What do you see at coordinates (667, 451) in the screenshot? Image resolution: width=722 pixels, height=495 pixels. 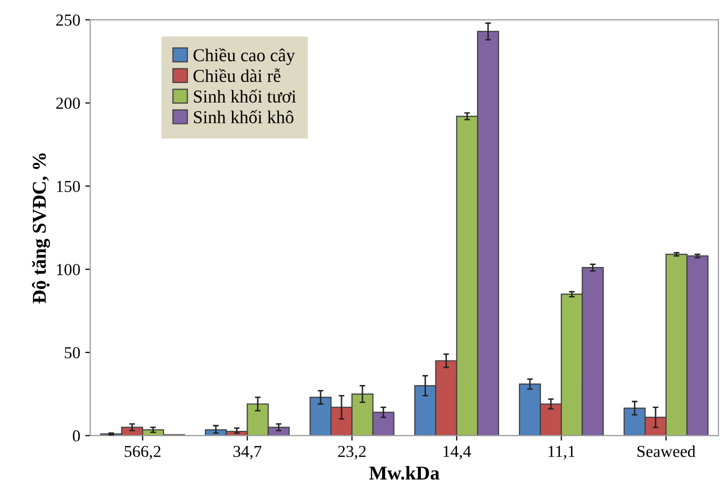 I see `x-tick-label: Seaweed` at bounding box center [667, 451].